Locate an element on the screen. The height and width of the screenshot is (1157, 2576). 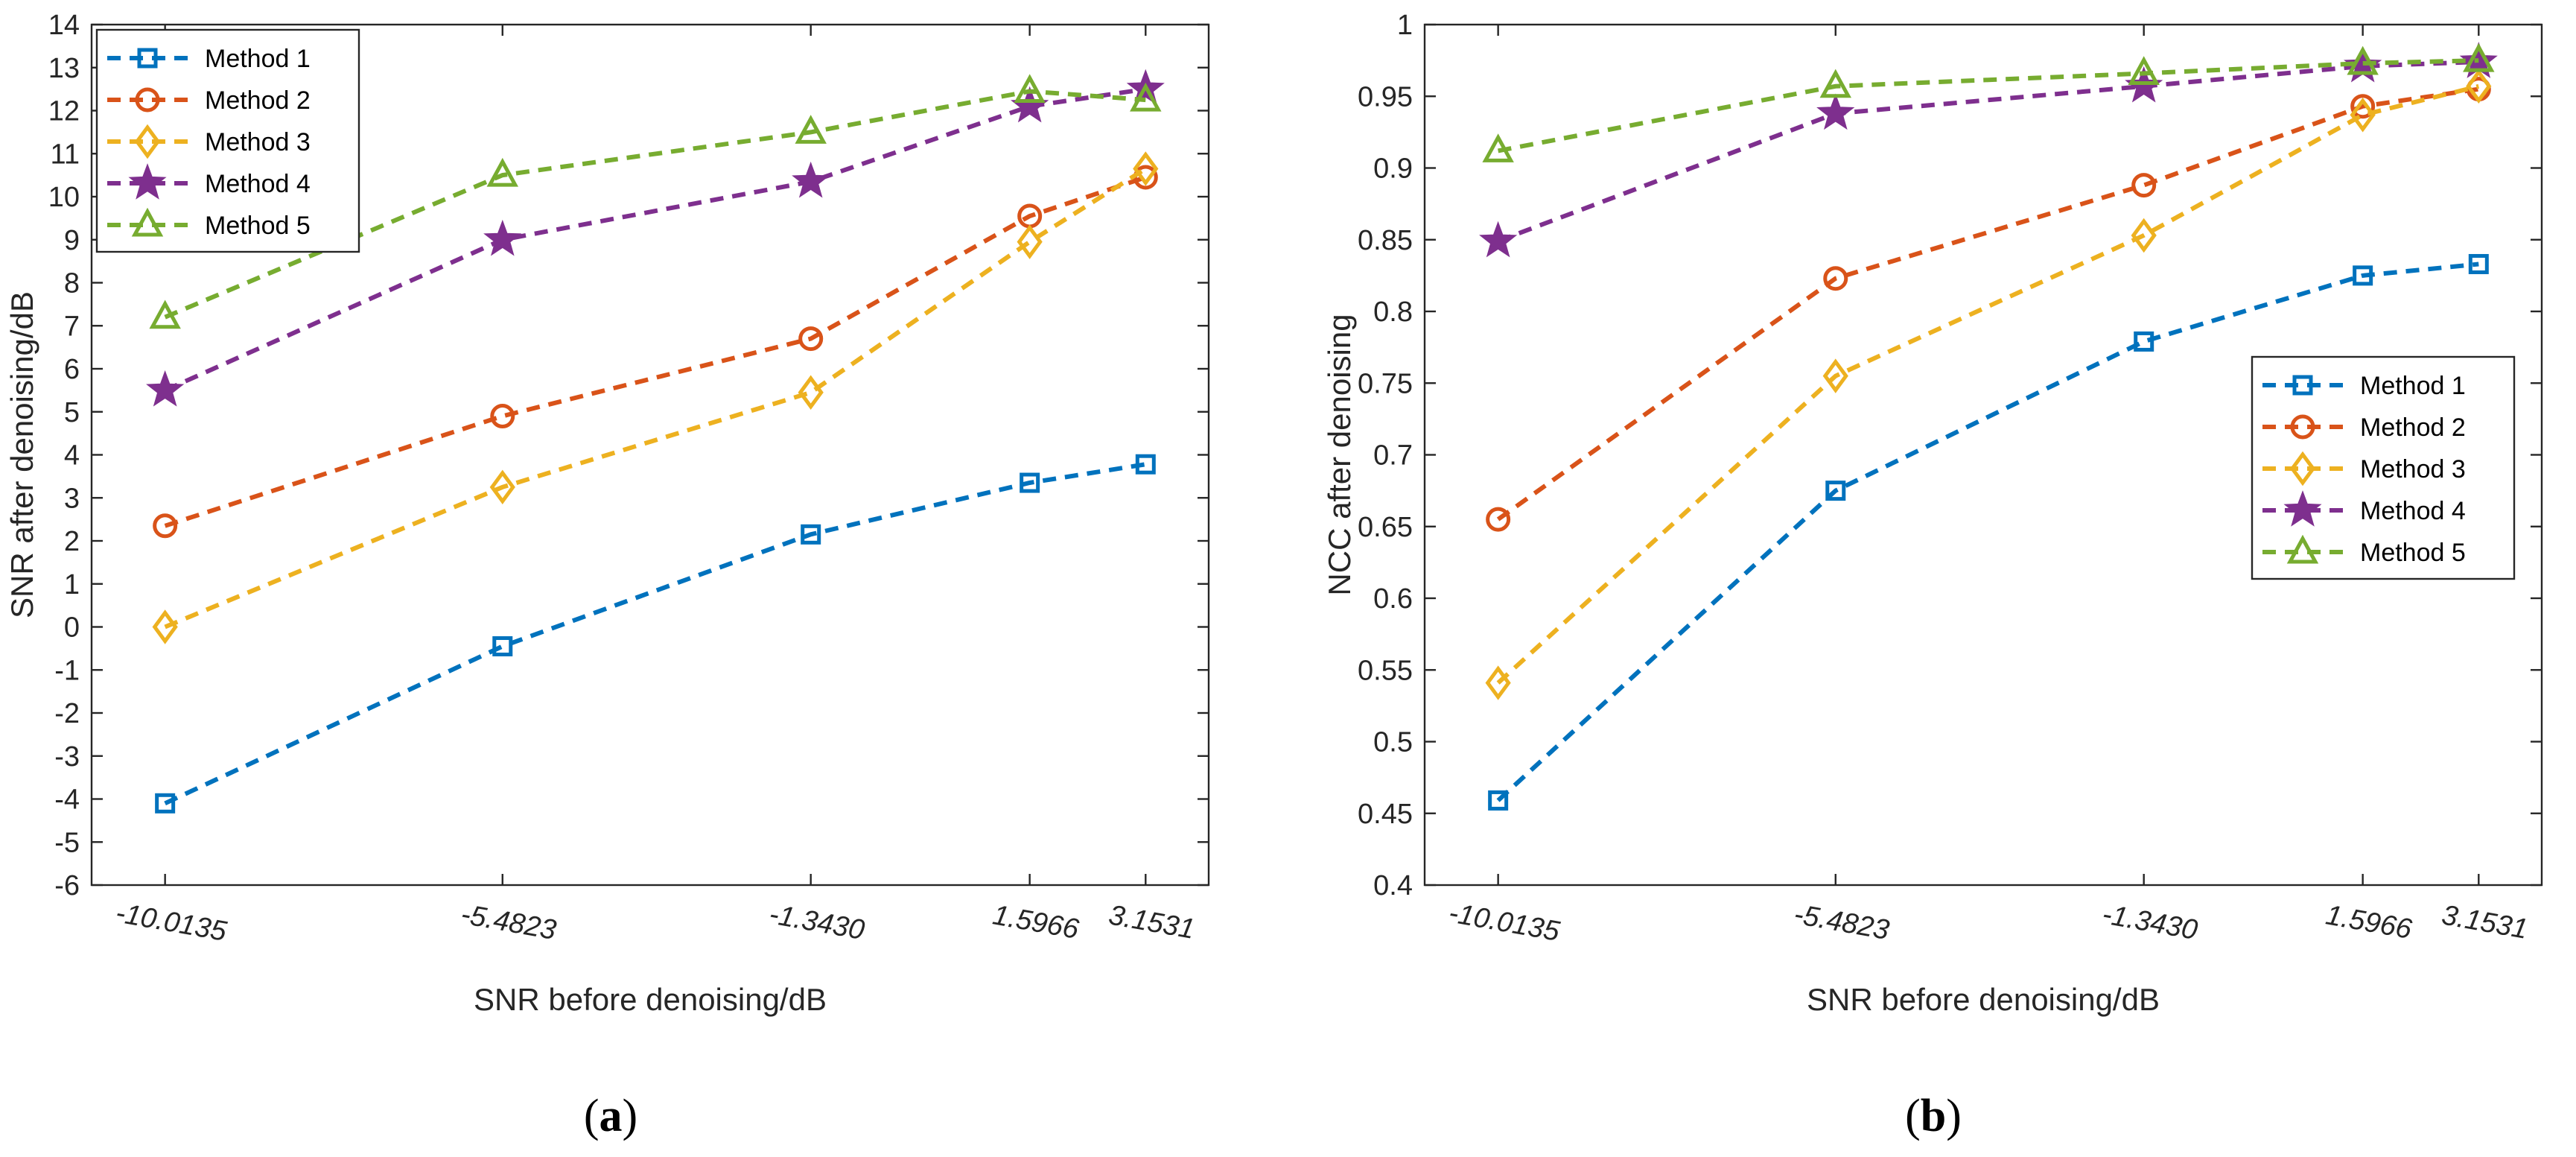
x-tick-label-b: -5.4823 is located at coordinates (1842, 922).